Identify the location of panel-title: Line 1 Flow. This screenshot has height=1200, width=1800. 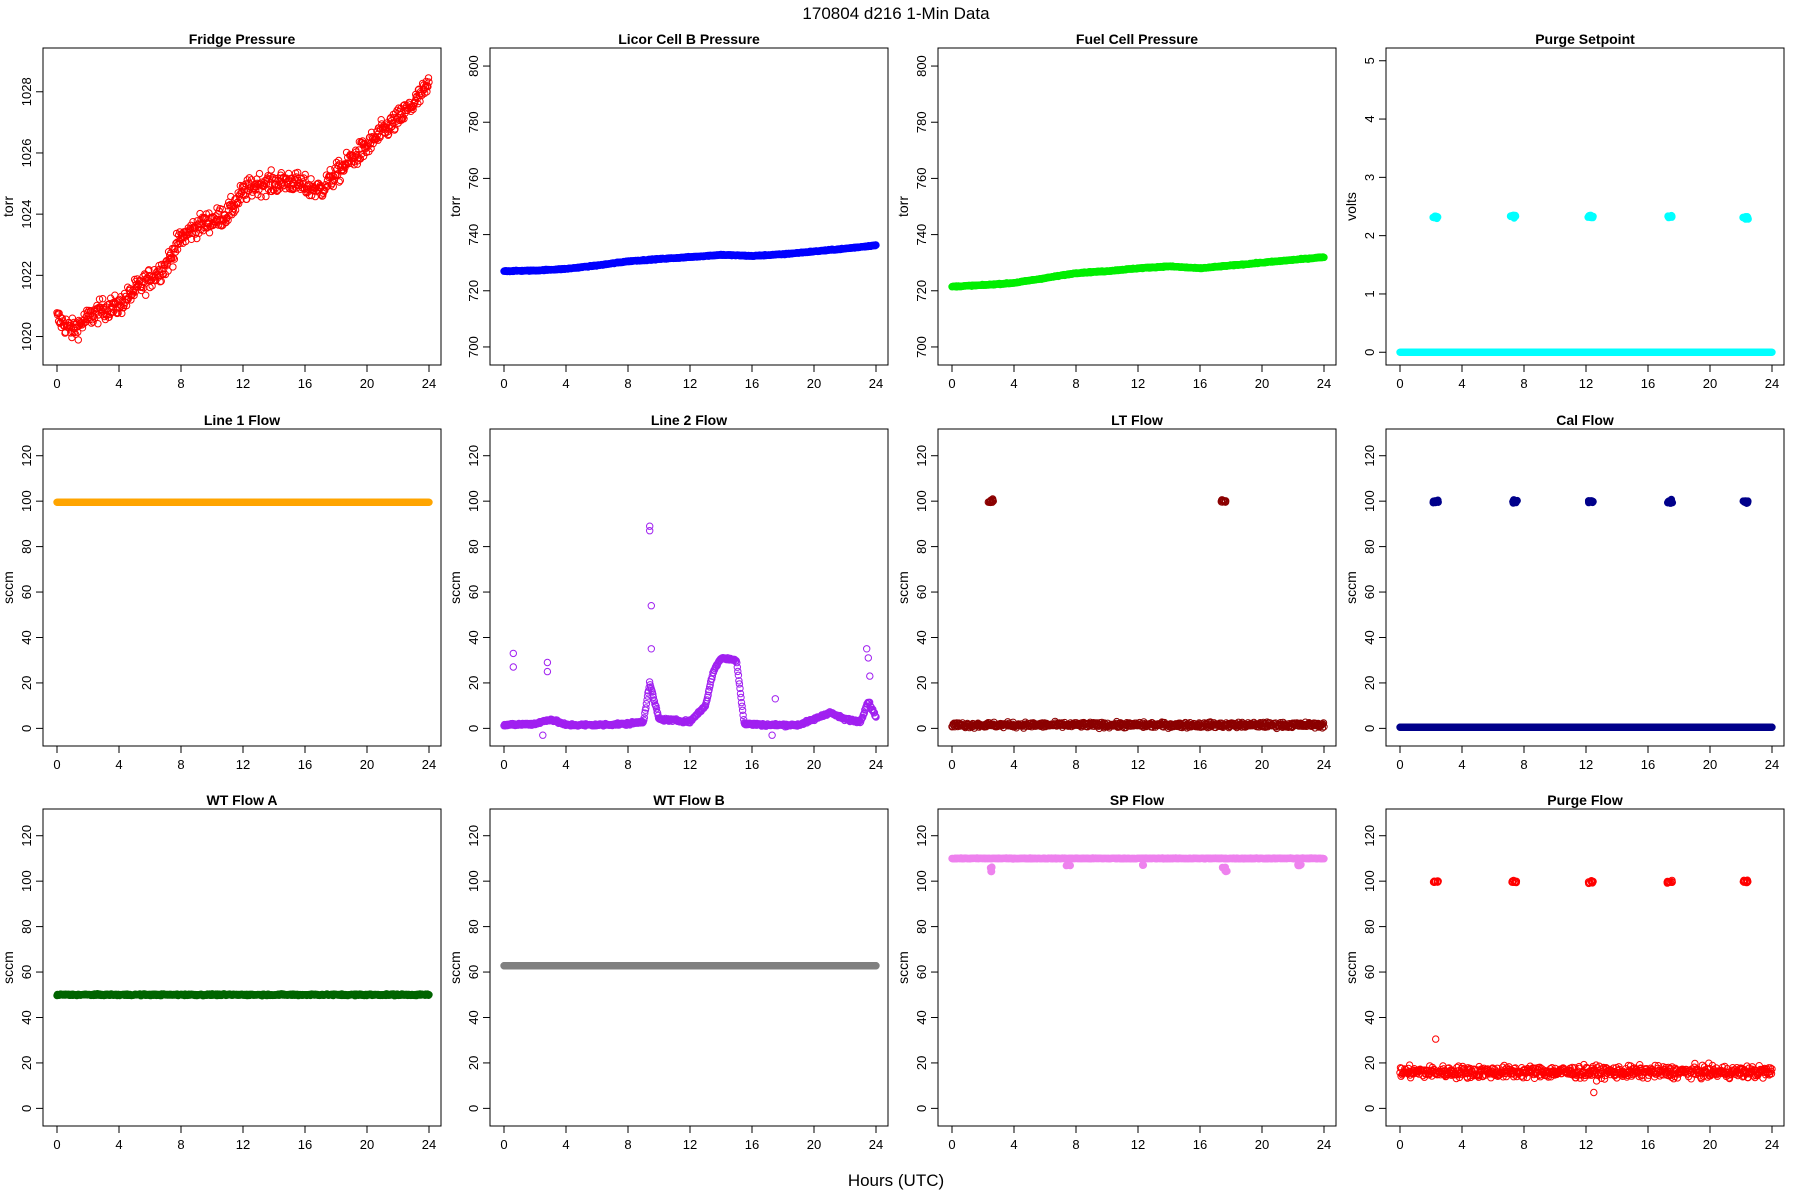
(242, 420).